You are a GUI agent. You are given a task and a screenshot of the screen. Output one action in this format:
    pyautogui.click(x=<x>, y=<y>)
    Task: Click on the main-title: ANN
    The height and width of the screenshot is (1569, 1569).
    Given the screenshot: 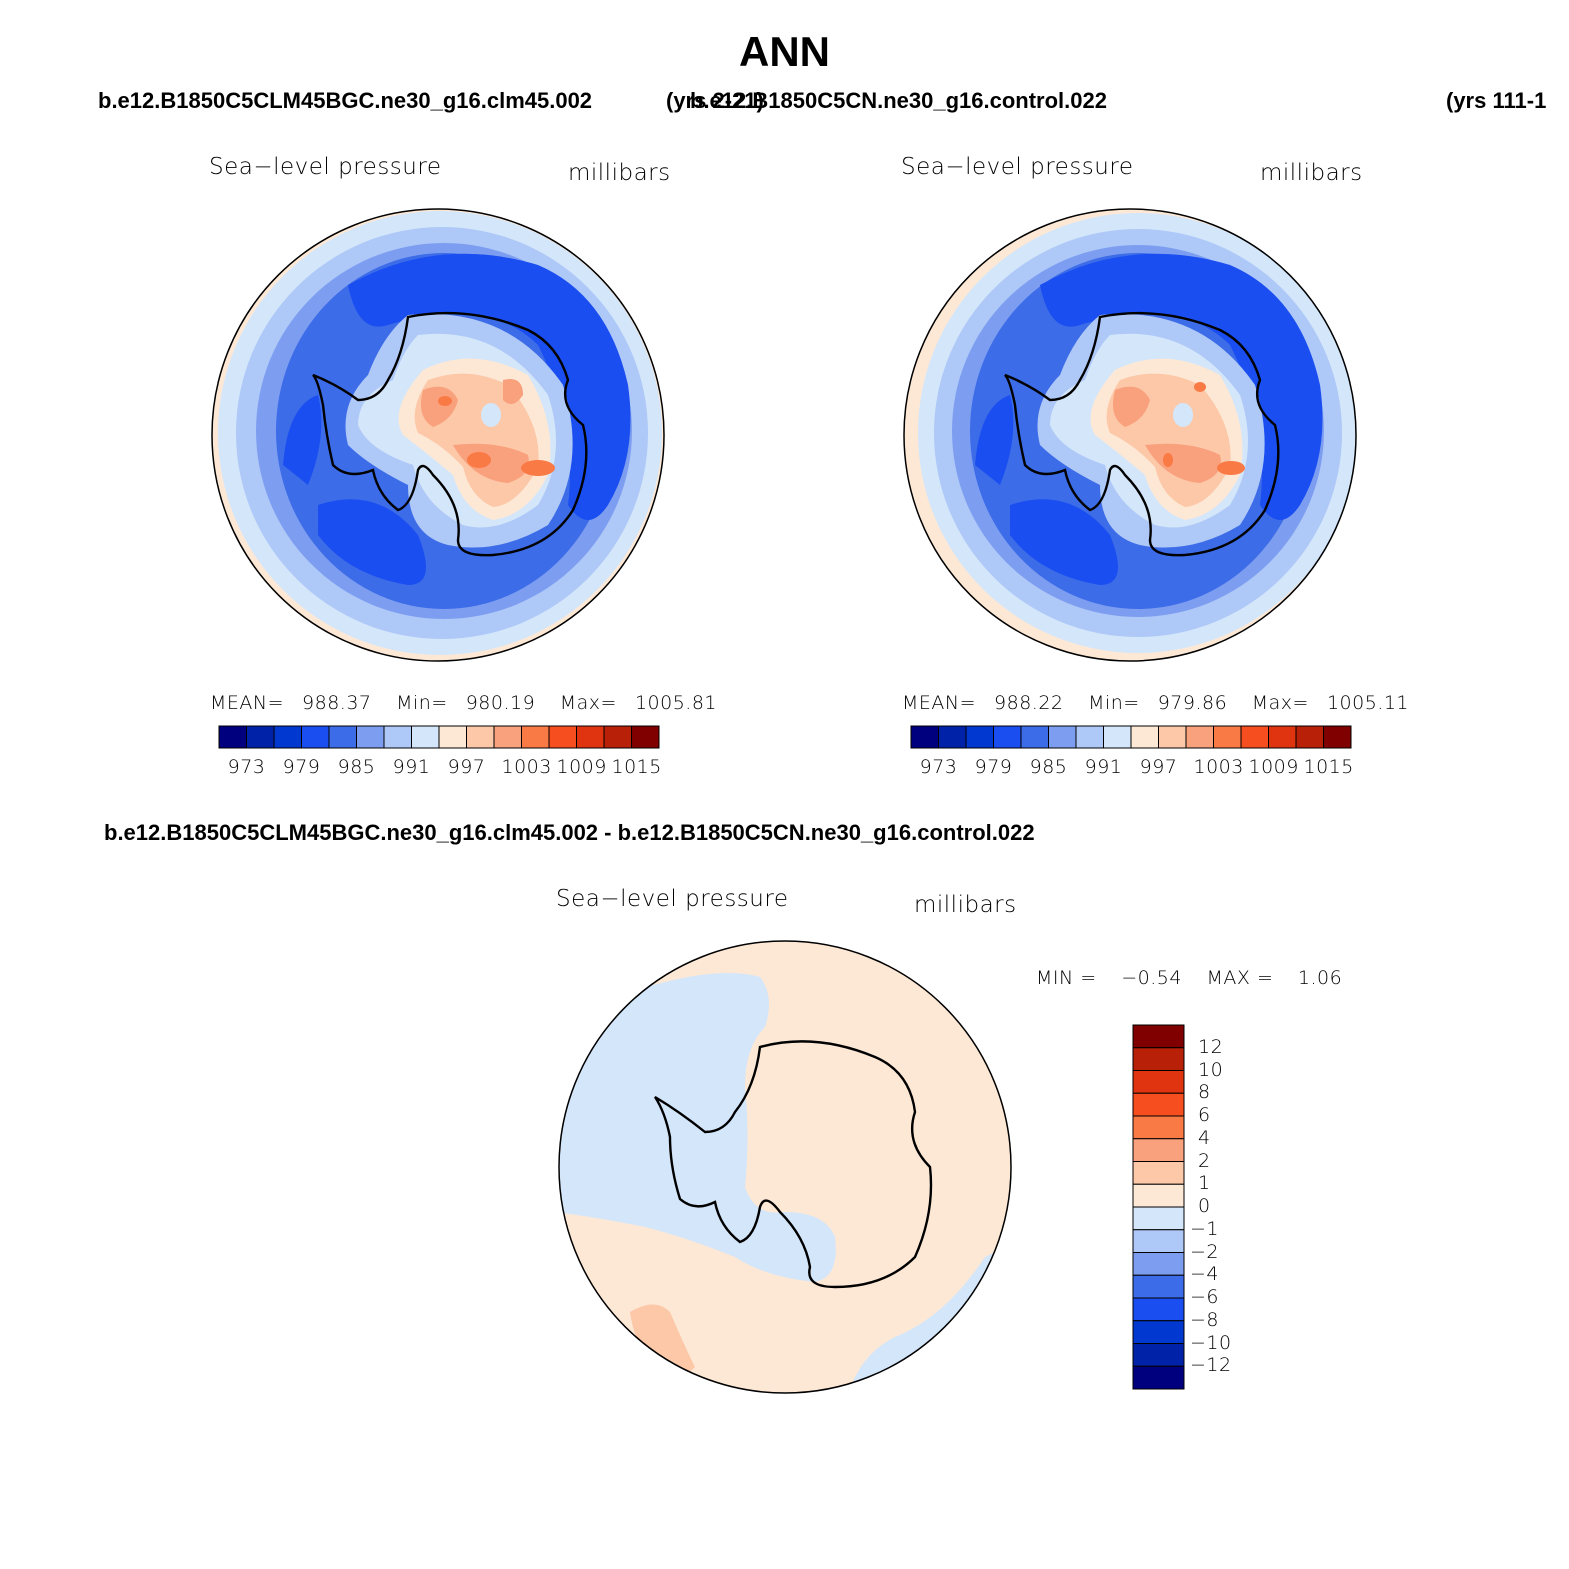 What is the action you would take?
    pyautogui.click(x=784, y=51)
    